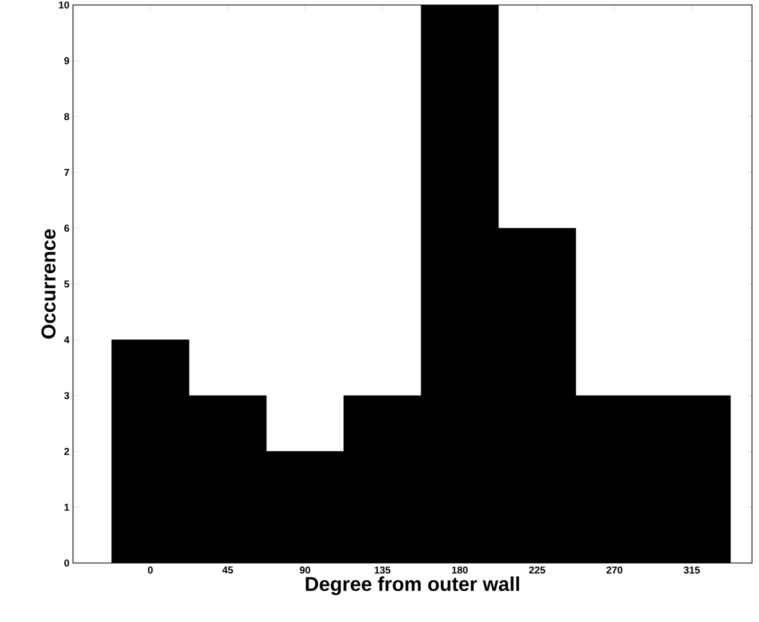 This screenshot has height=622, width=759. Describe the element at coordinates (67, 507) in the screenshot. I see `y-tick-label: 1` at that location.